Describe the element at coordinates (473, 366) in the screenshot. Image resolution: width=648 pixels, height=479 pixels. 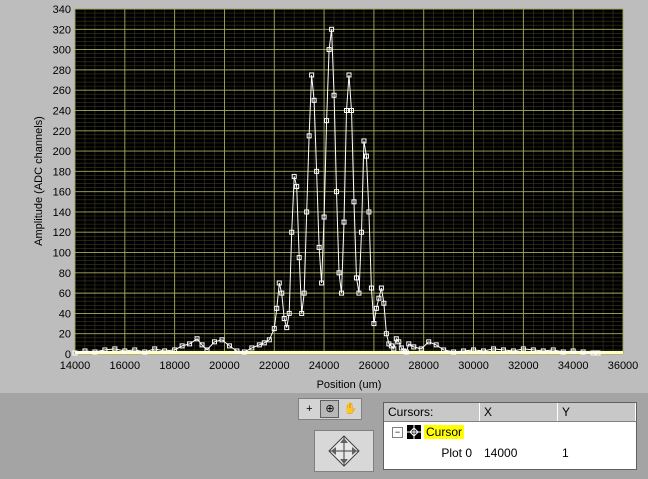
I see `x-tick-label: 30000` at that location.